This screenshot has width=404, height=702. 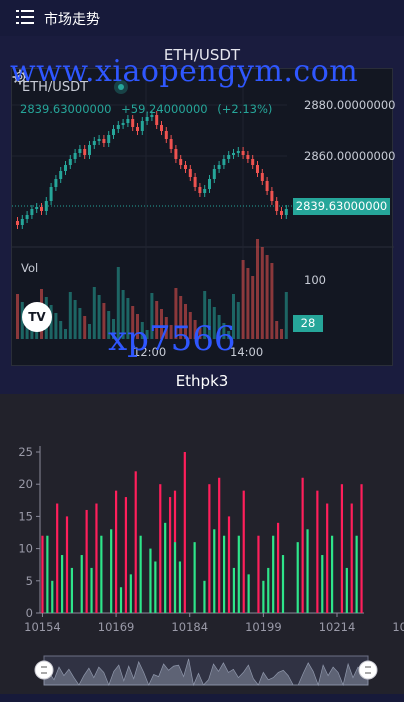 What do you see at coordinates (25, 17) in the screenshot?
I see `menu-icon` at bounding box center [25, 17].